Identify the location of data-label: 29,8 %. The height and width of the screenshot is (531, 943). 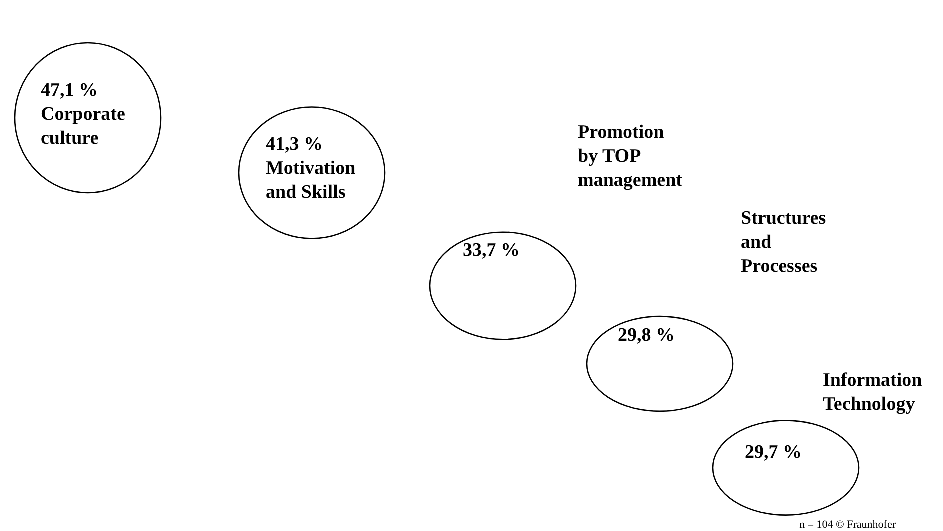
(646, 335).